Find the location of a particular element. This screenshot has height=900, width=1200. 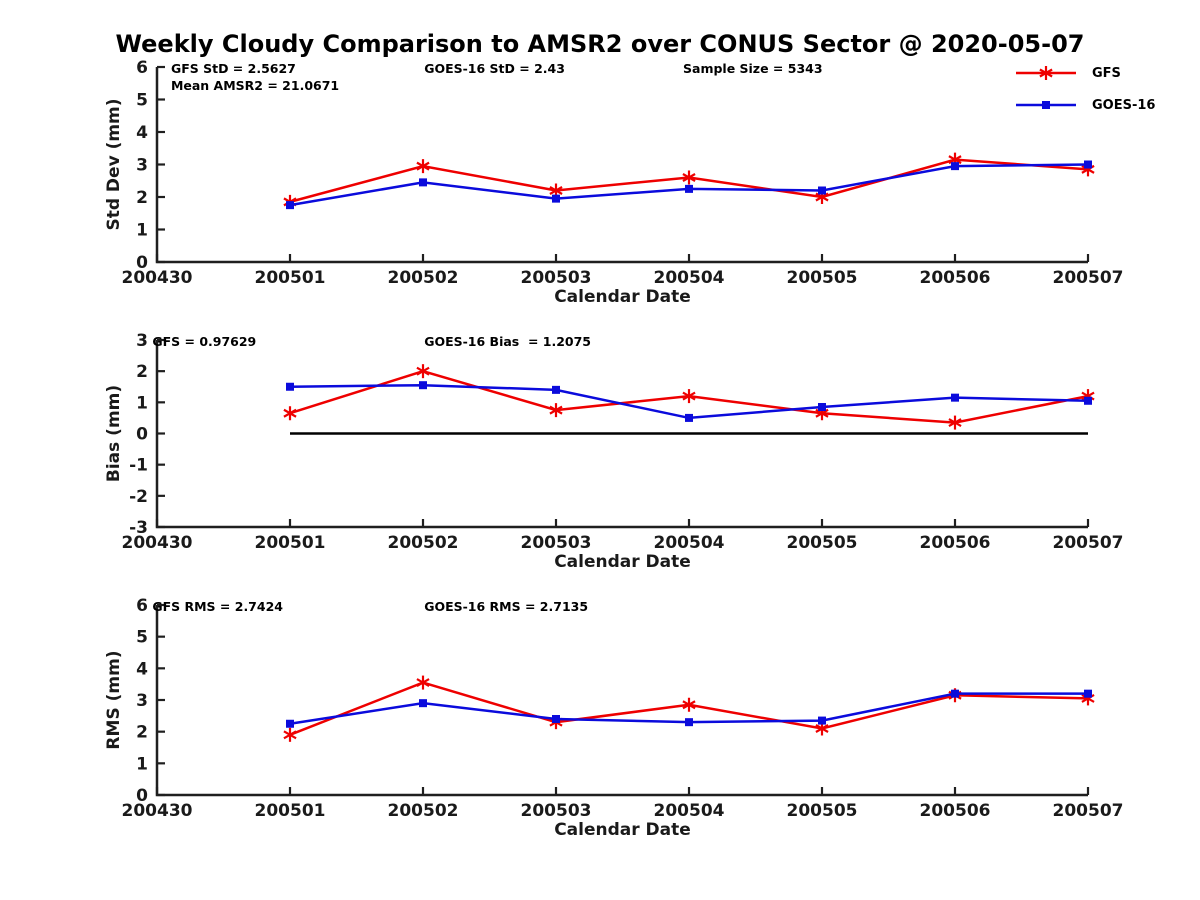

bias-panel-xlabel: Calendar Date is located at coordinates (622, 562).